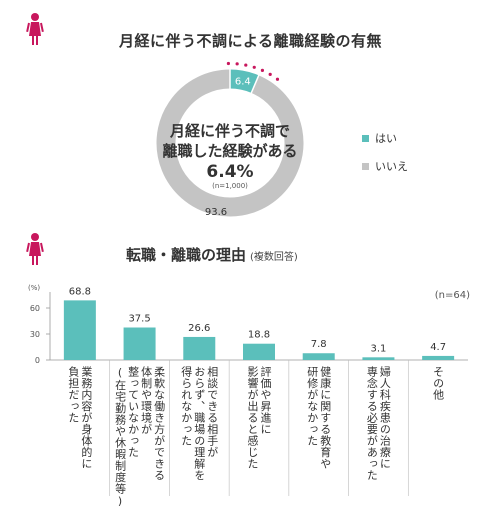 Image resolution: width=501 pixels, height=530 pixels. What do you see at coordinates (120, 437) in the screenshot?
I see `category-label-line: (在宅勤務や休暇制度等)` at bounding box center [120, 437].